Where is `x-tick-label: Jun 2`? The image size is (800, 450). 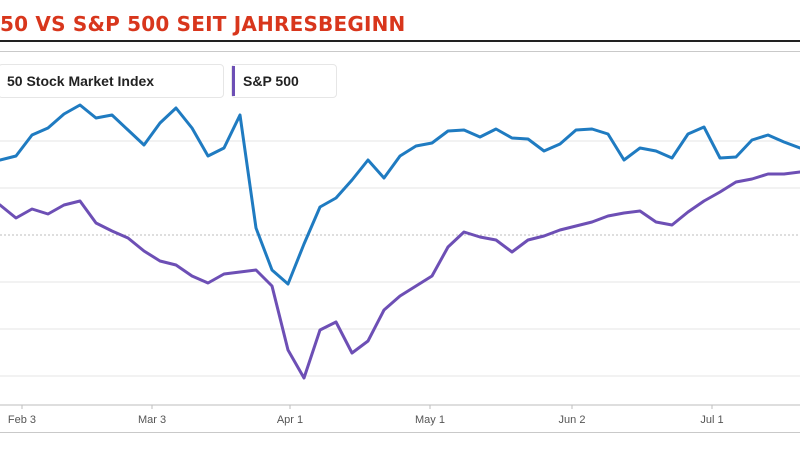
x-tick-label: Jun 2 is located at coordinates (572, 420).